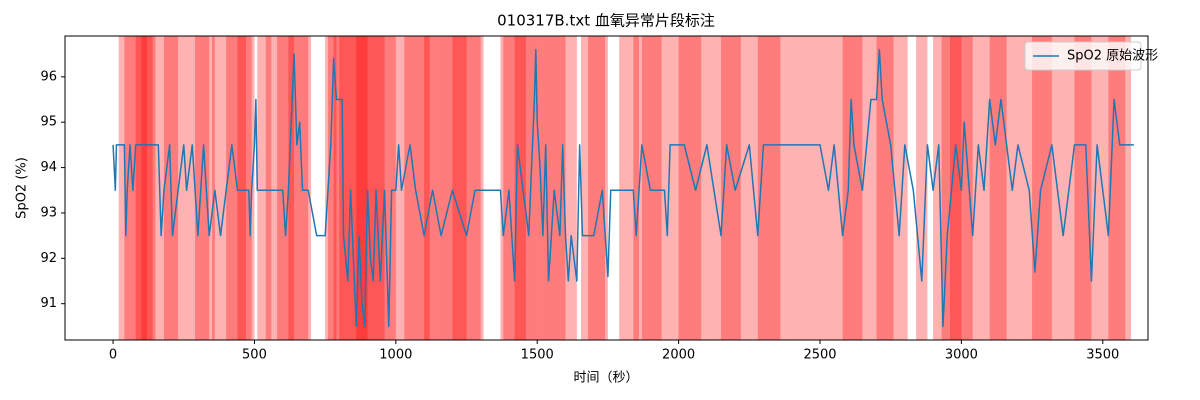  I want to click on x-tick-label: 500, so click(254, 355).